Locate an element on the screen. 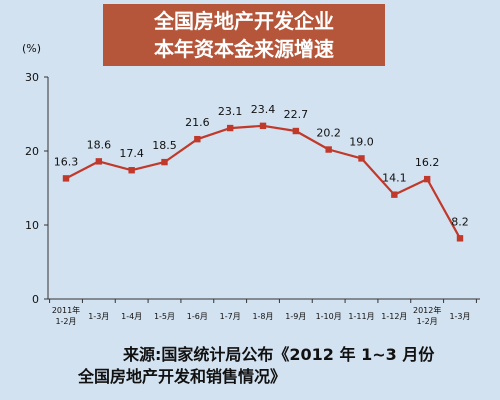  data-label: 18.6 is located at coordinates (99, 144).